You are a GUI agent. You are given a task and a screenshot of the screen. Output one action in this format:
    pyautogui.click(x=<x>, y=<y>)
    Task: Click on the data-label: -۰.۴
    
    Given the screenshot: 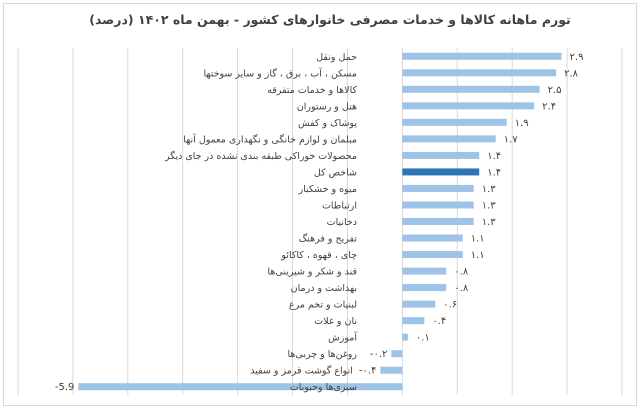 What is the action you would take?
    pyautogui.click(x=368, y=371)
    